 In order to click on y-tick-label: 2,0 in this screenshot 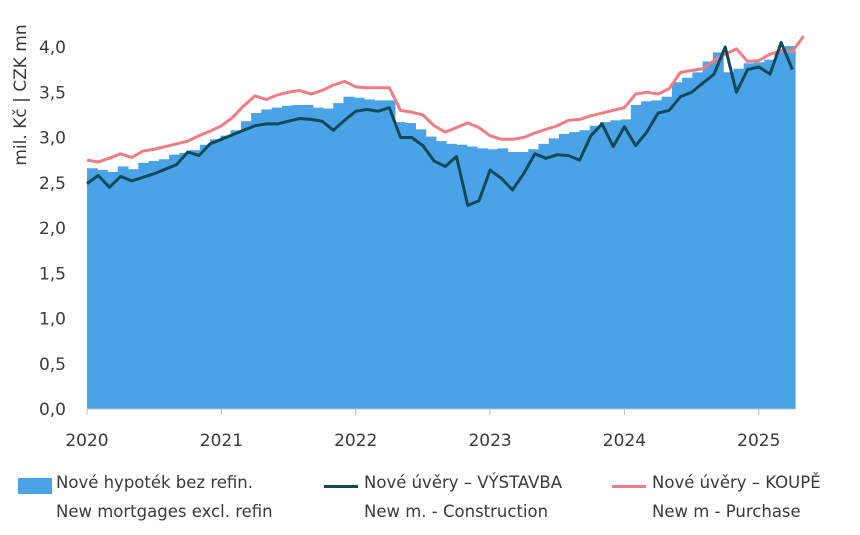, I will do `click(52, 229)`.